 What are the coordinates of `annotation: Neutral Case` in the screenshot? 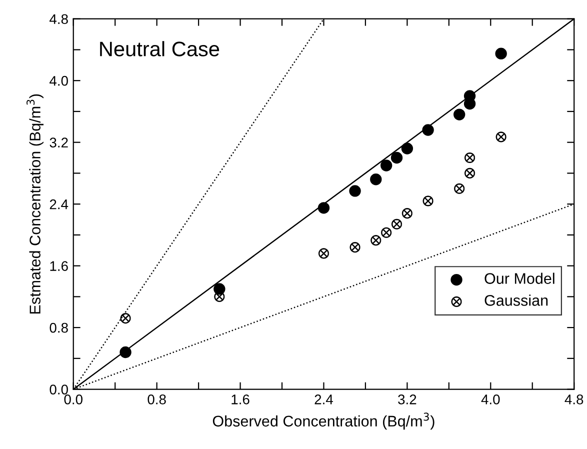 It's located at (160, 48).